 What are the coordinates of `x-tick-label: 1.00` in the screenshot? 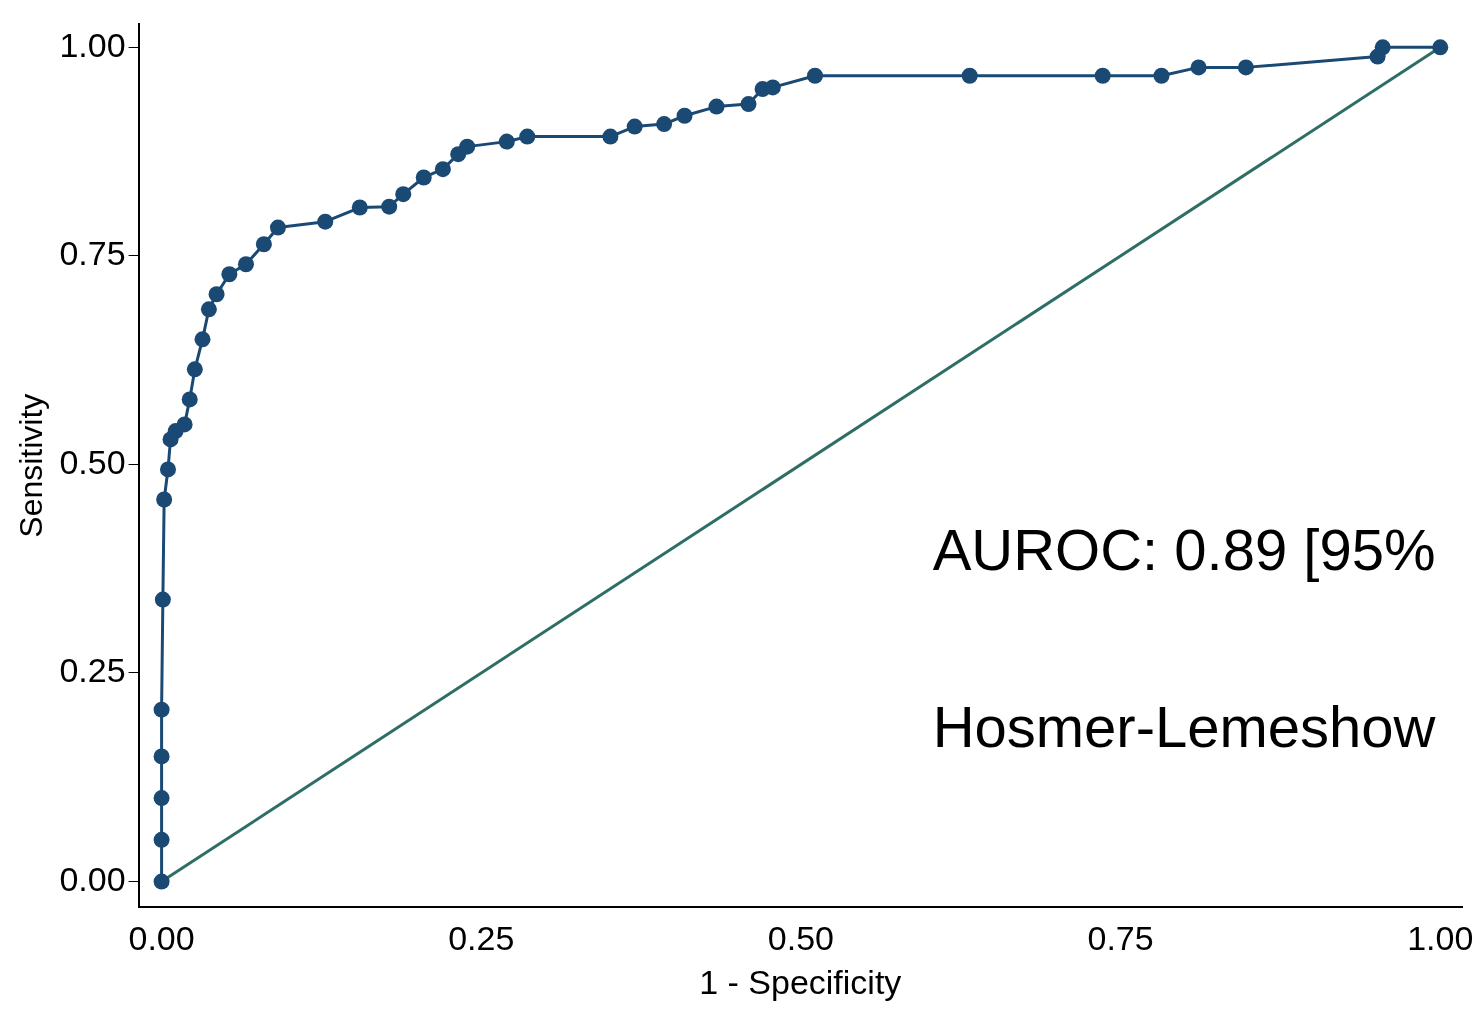 It's located at (1440, 938).